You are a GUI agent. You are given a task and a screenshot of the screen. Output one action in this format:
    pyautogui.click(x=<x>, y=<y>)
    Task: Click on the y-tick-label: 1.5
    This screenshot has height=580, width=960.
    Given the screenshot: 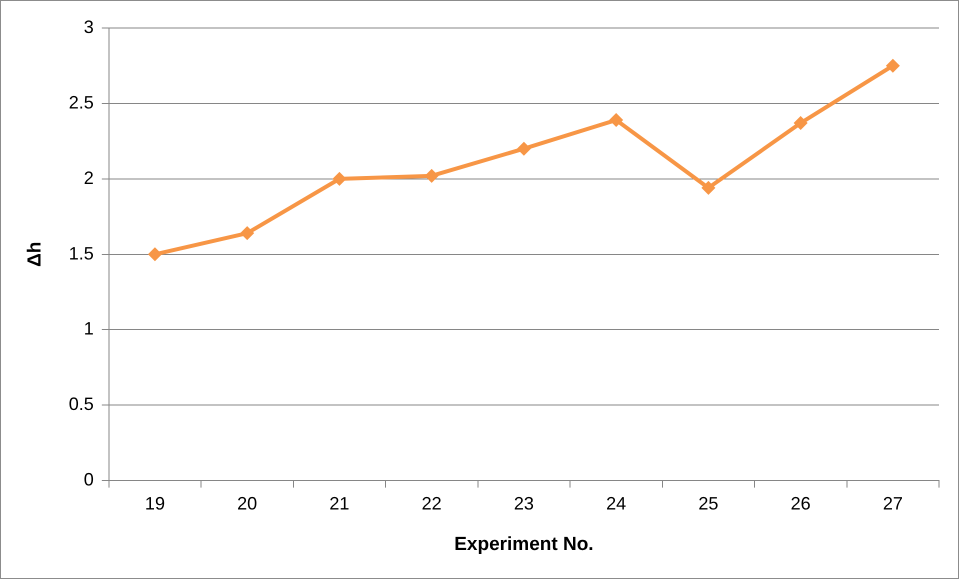 What is the action you would take?
    pyautogui.click(x=81, y=253)
    